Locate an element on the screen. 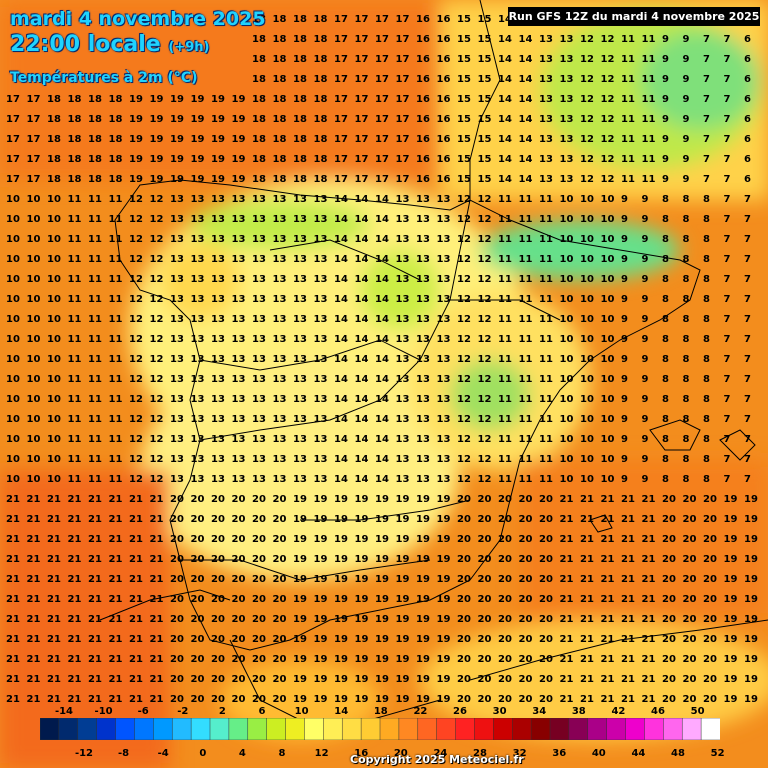  legend-top-label: 2 is located at coordinates (222, 711).